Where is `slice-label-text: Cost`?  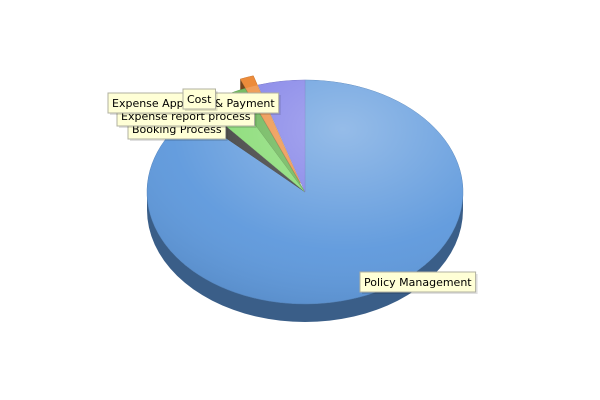
slice-label-text: Cost is located at coordinates (199, 99).